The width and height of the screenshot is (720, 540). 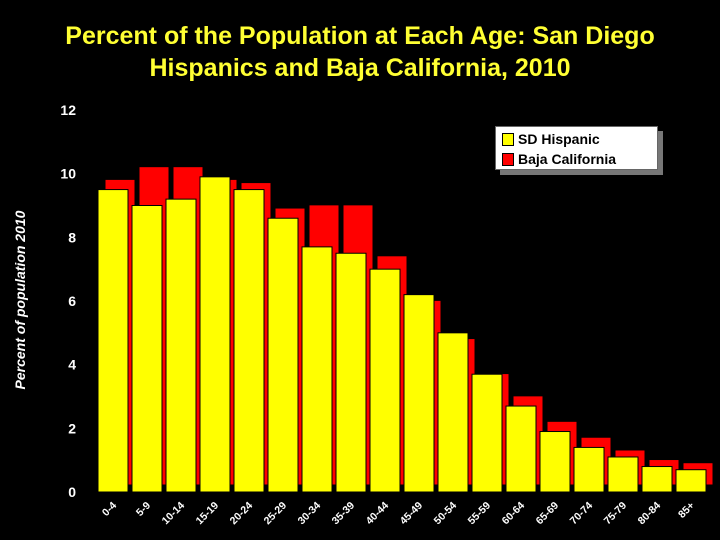 What do you see at coordinates (378, 514) in the screenshot?
I see `x-tick-label: 40-44` at bounding box center [378, 514].